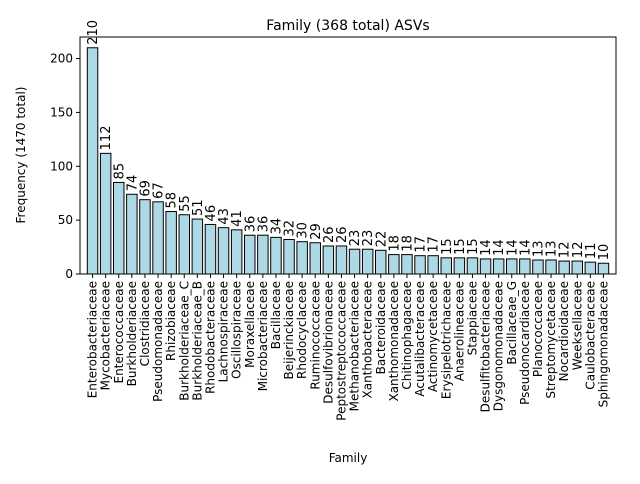 The height and width of the screenshot is (484, 640). I want to click on bar-value-label: 29, so click(316, 231).